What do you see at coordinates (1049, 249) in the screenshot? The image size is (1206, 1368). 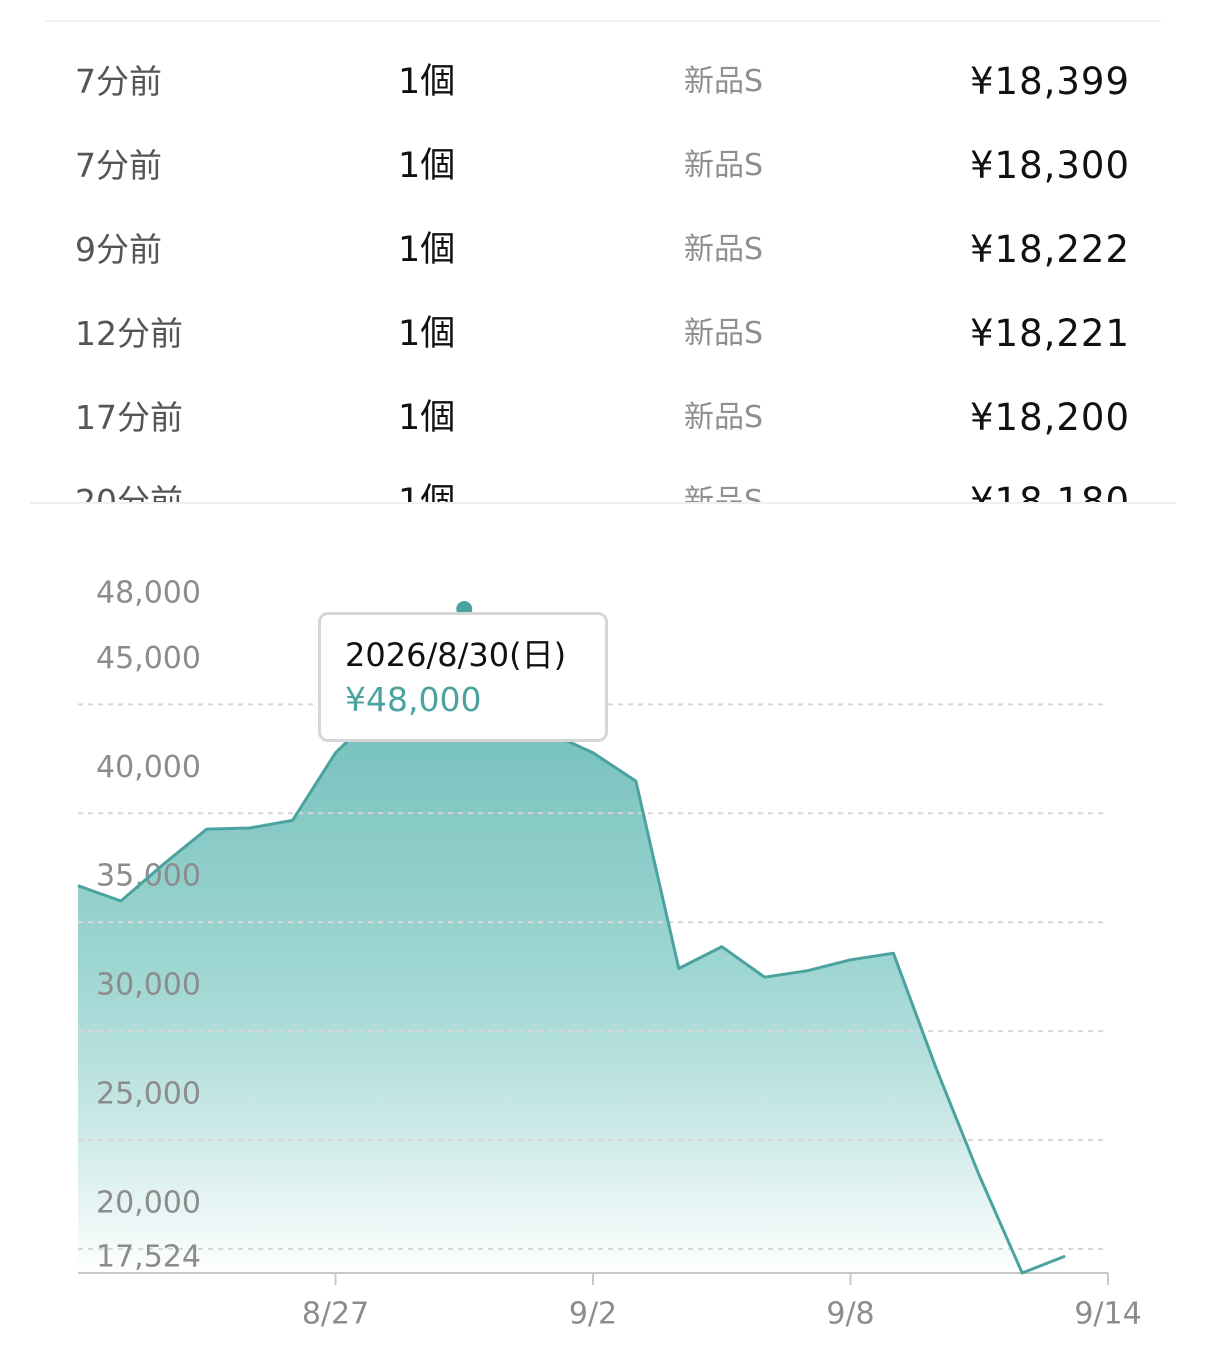 I see `trade-price: ¥18,222` at bounding box center [1049, 249].